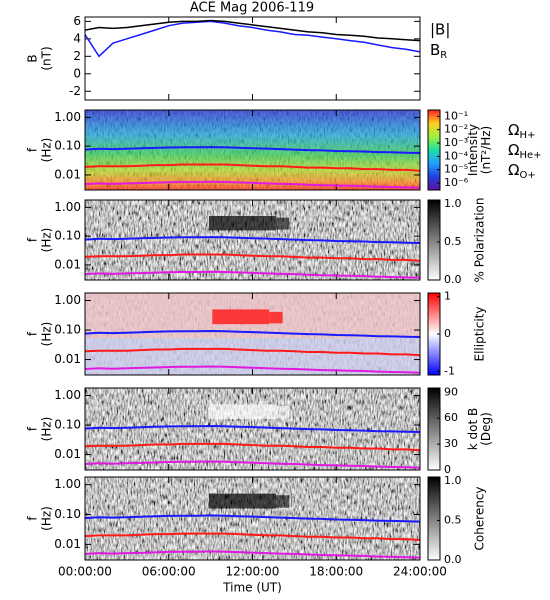 The image size is (550, 600). I want to click on colorbar-tick-label: 10⁻³, so click(456, 142).